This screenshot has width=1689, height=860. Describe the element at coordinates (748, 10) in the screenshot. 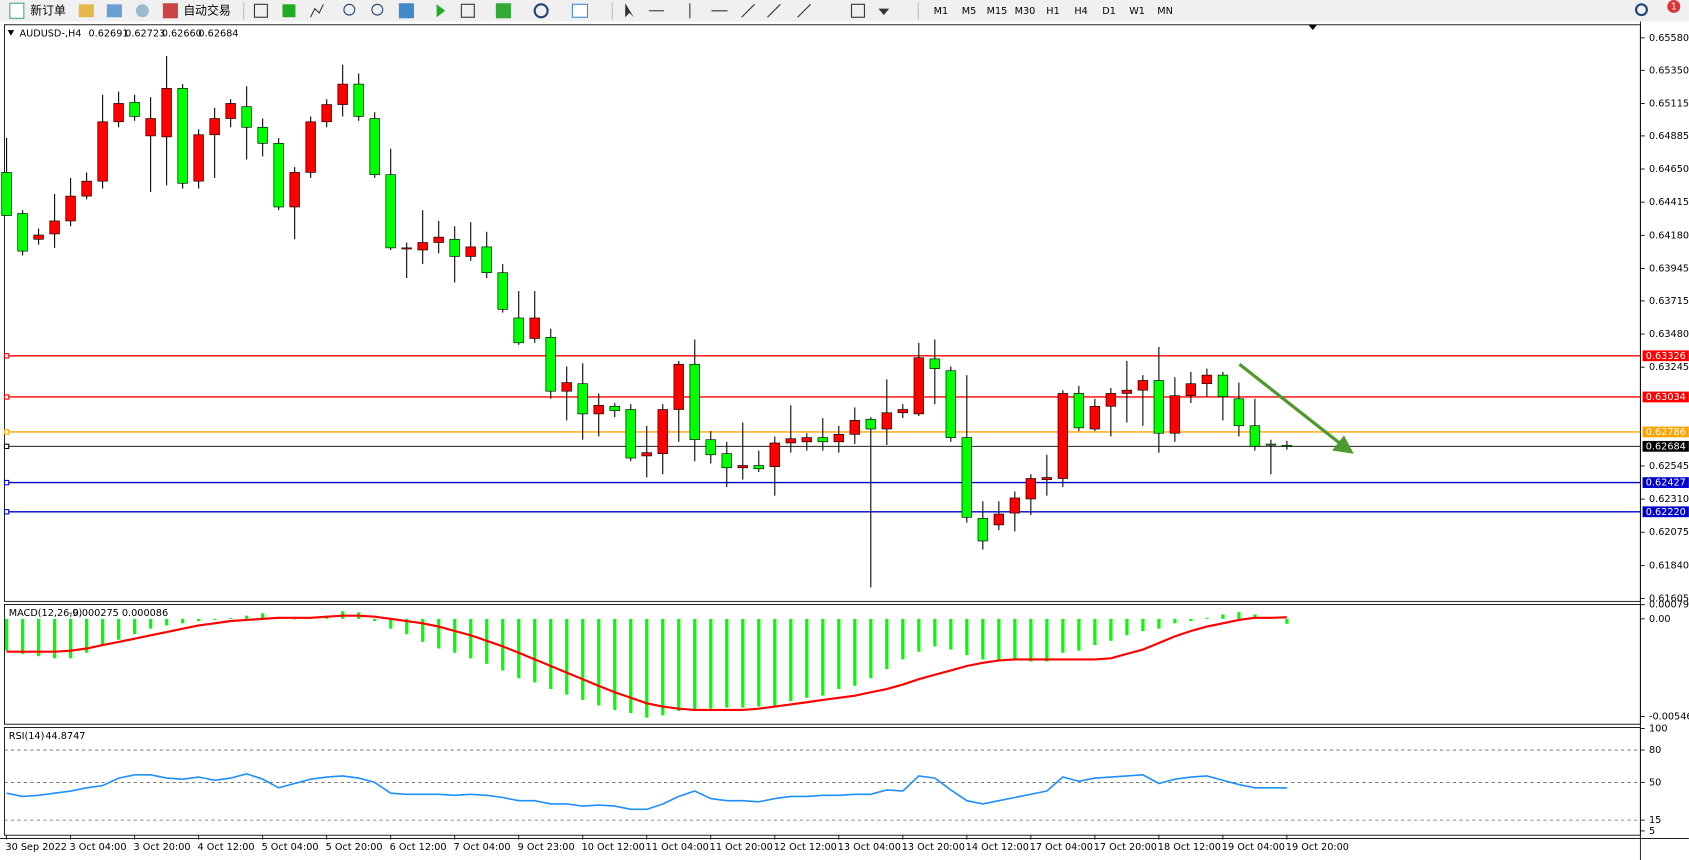

I see `trendline-icon` at that location.